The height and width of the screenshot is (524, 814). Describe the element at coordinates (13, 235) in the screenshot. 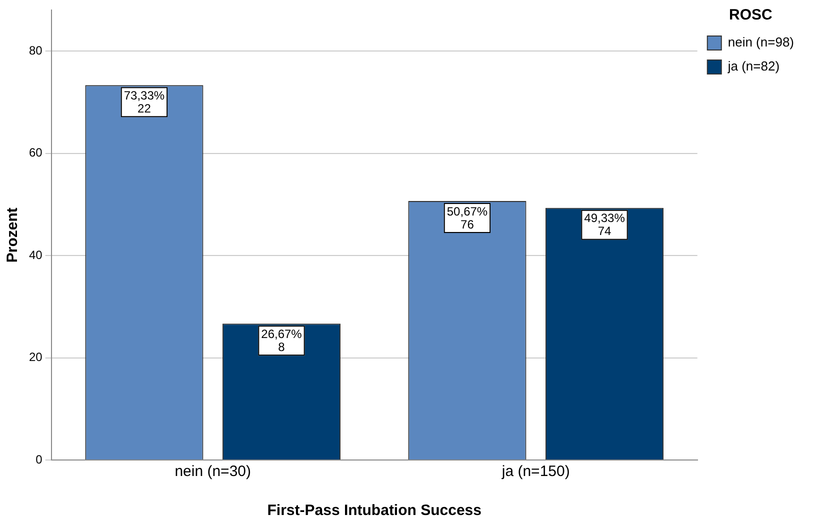

I see `y-axis-title: Prozent` at that location.